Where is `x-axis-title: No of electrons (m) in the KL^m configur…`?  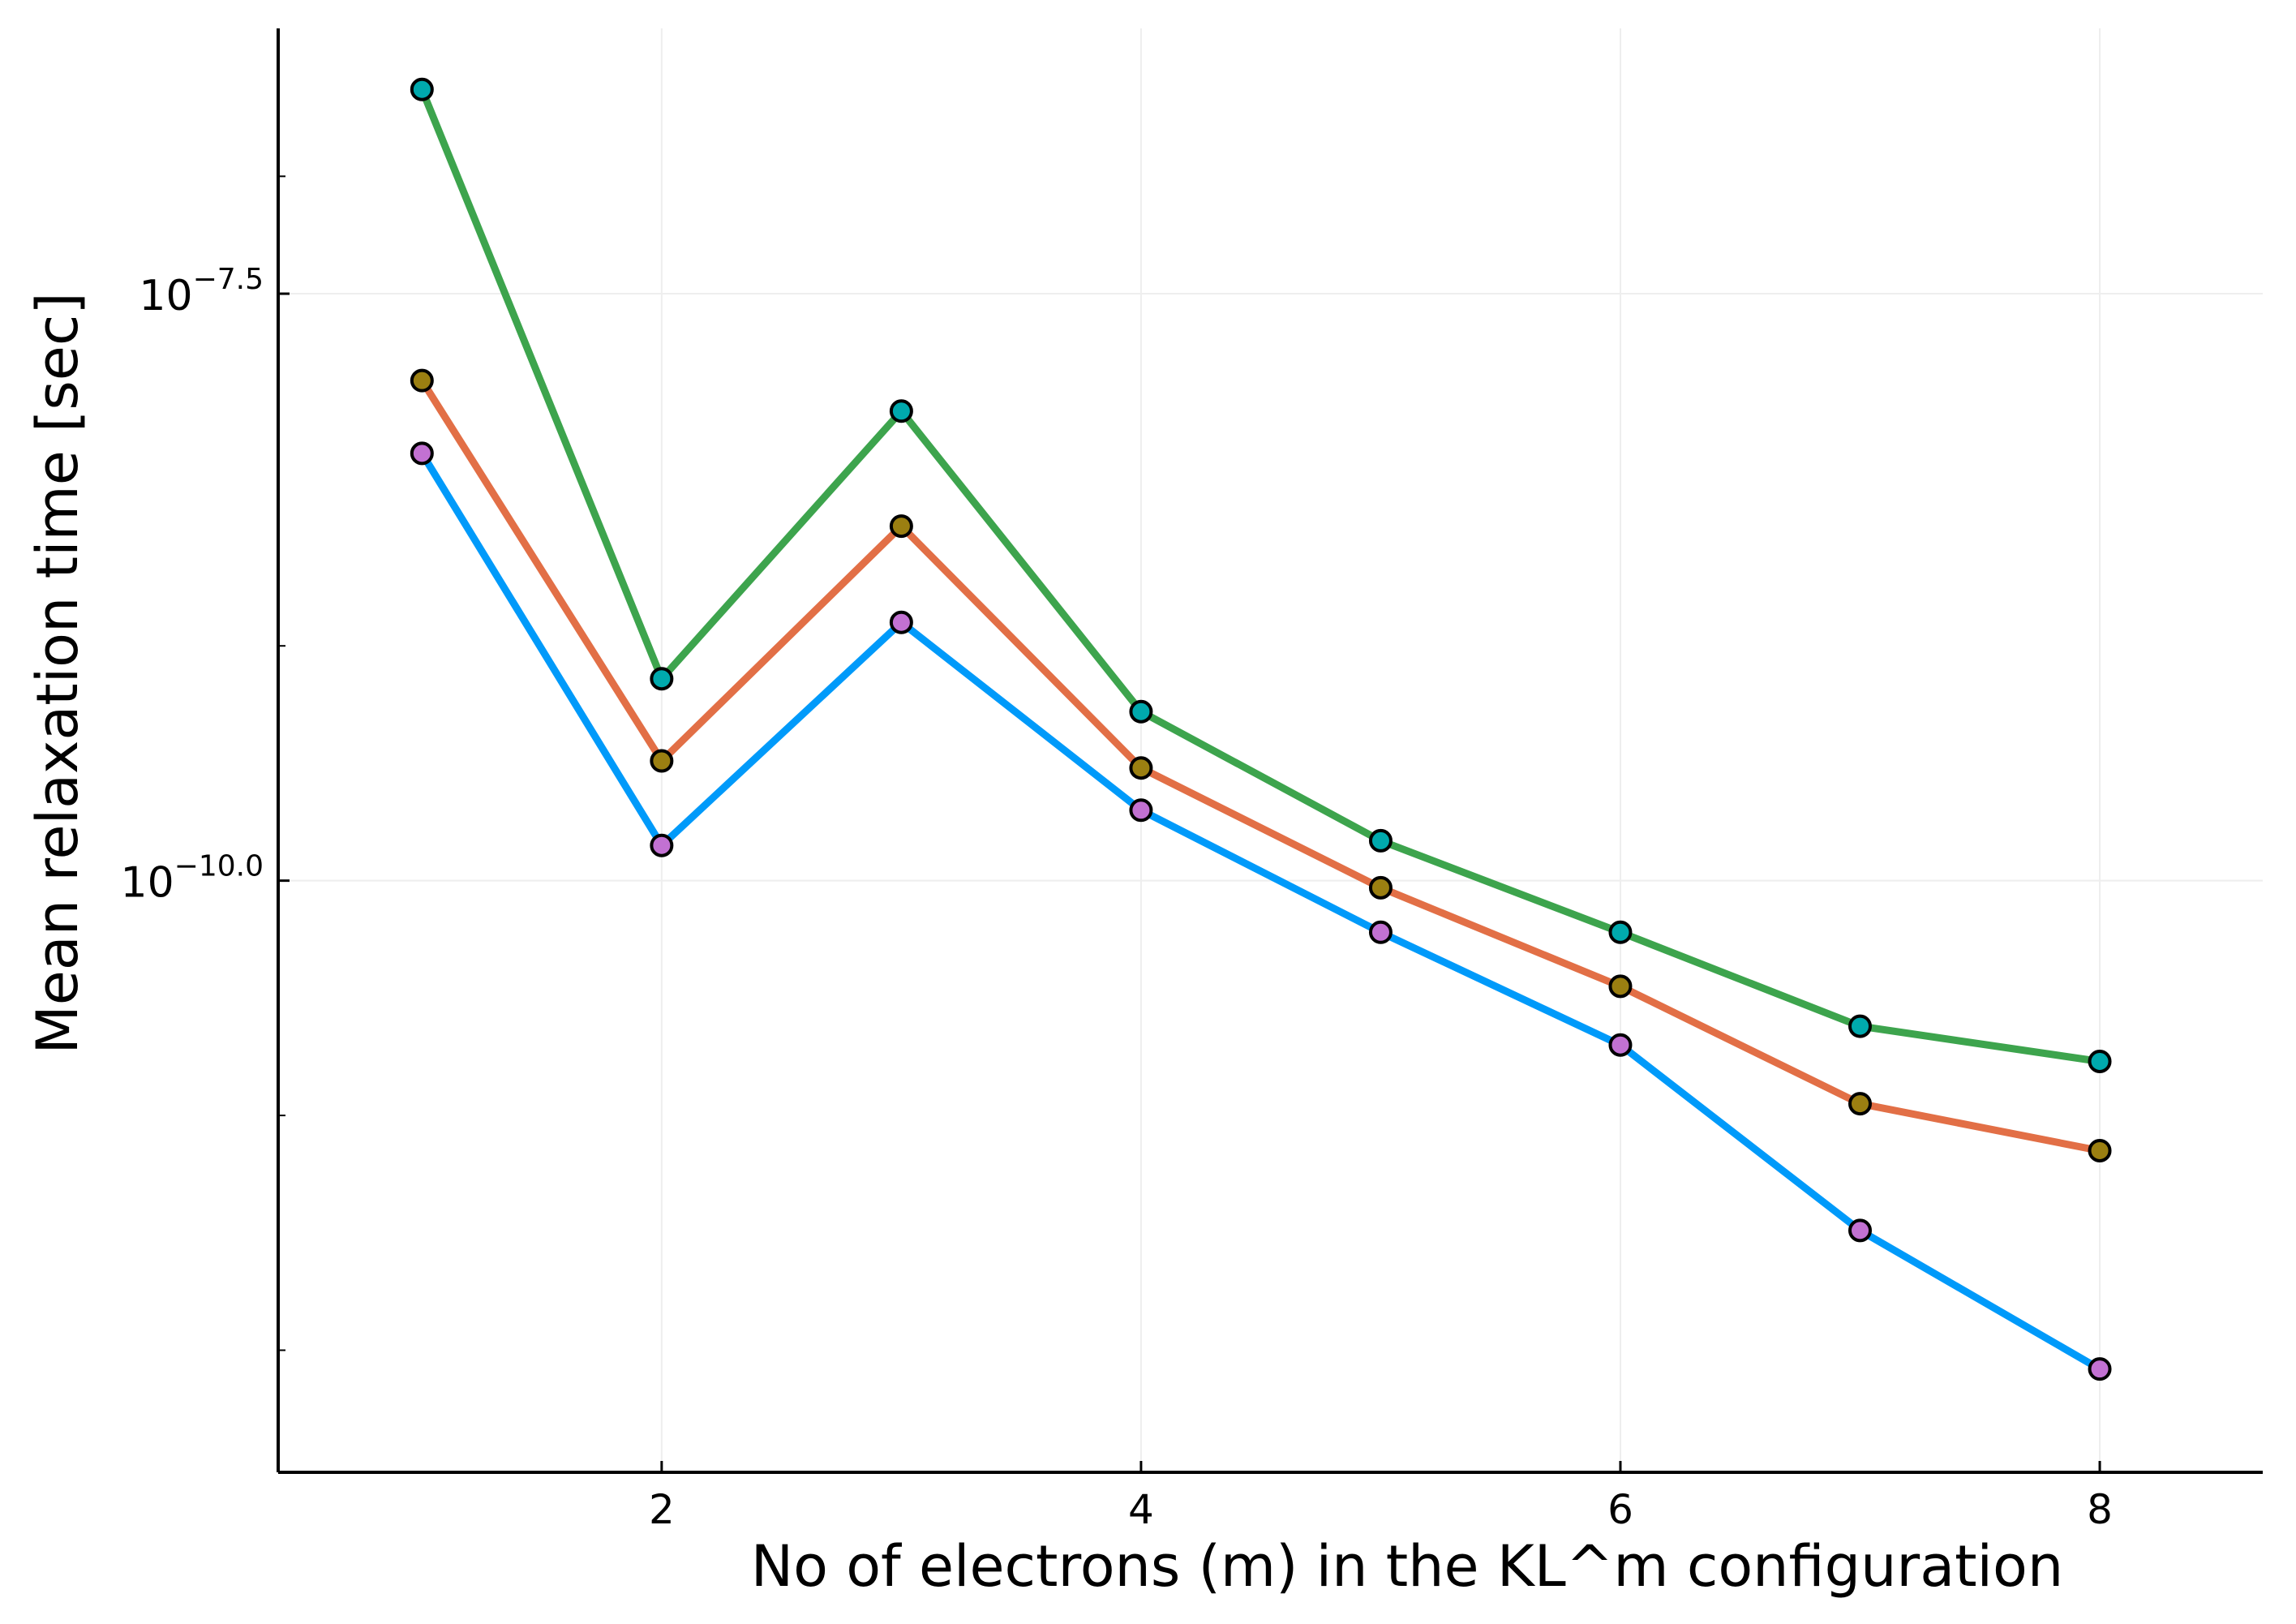 x-axis-title: No of electrons (m) in the KL^m configur… is located at coordinates (1407, 1566).